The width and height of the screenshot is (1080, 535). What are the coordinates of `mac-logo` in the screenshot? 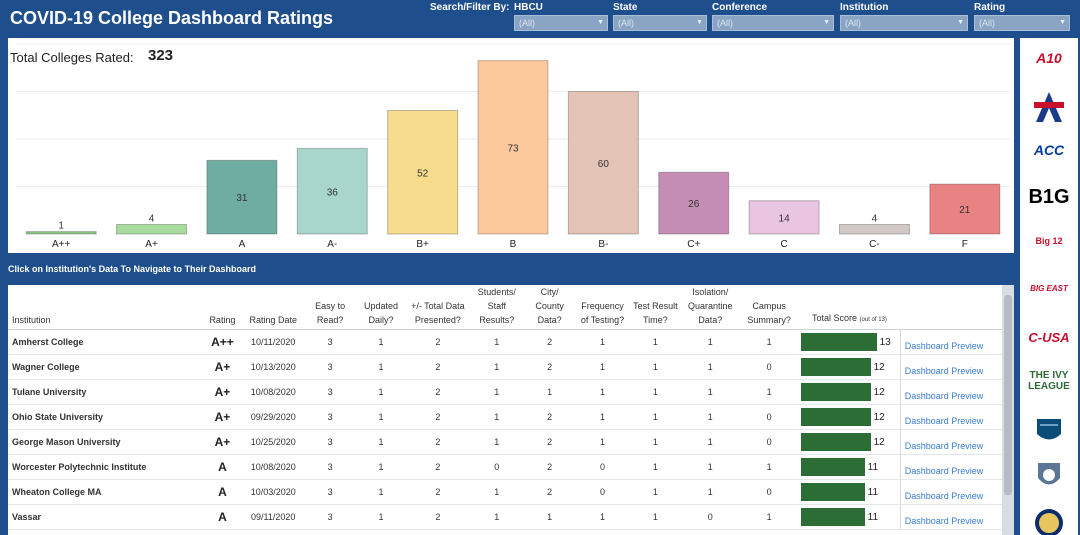 It's located at (1049, 431).